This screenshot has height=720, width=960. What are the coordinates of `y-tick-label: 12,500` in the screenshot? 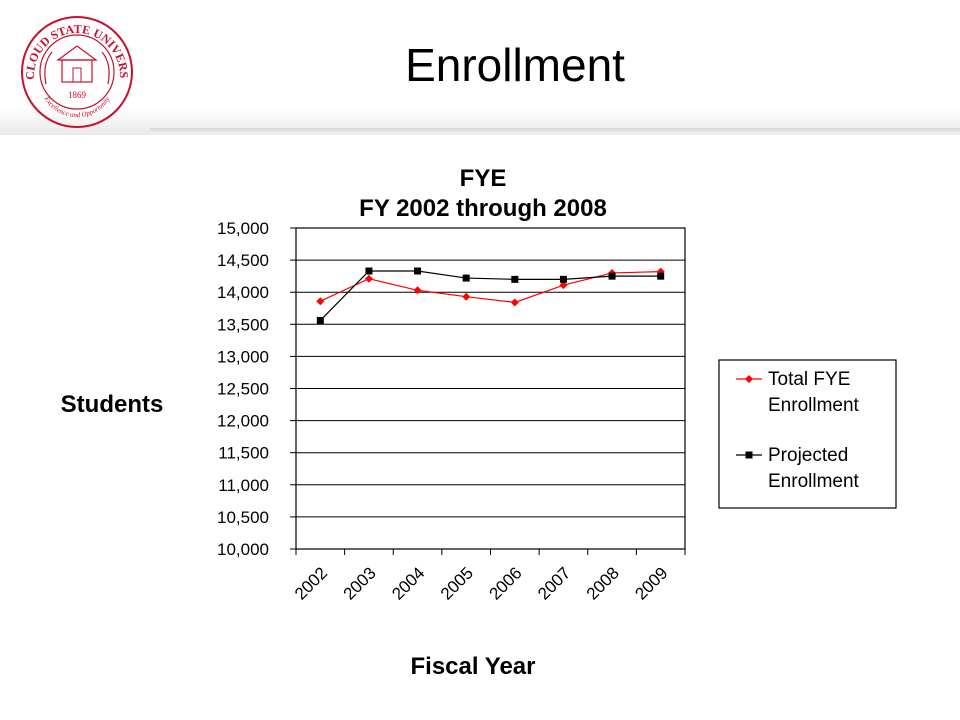 It's located at (243, 389).